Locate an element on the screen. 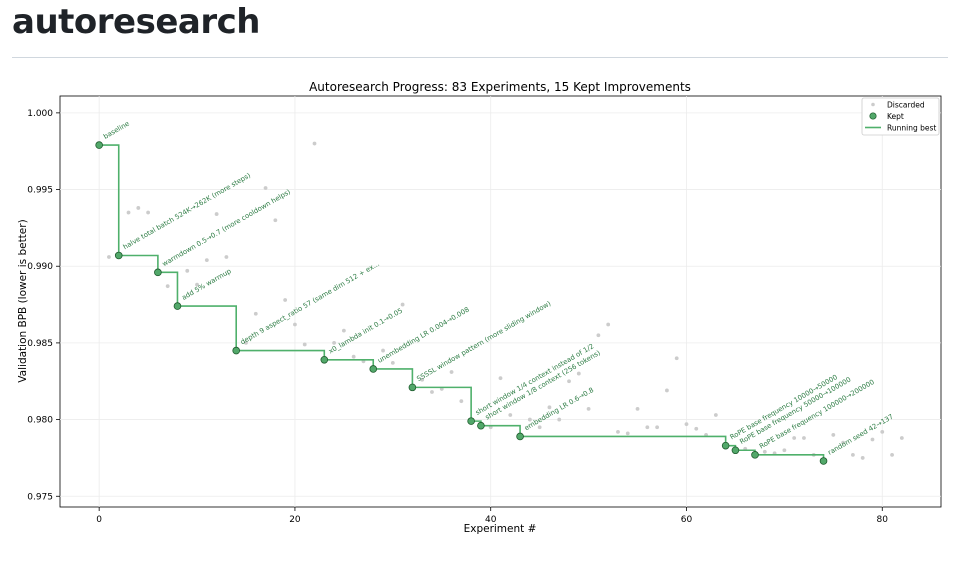  legend-discarded-marker is located at coordinates (873, 104).